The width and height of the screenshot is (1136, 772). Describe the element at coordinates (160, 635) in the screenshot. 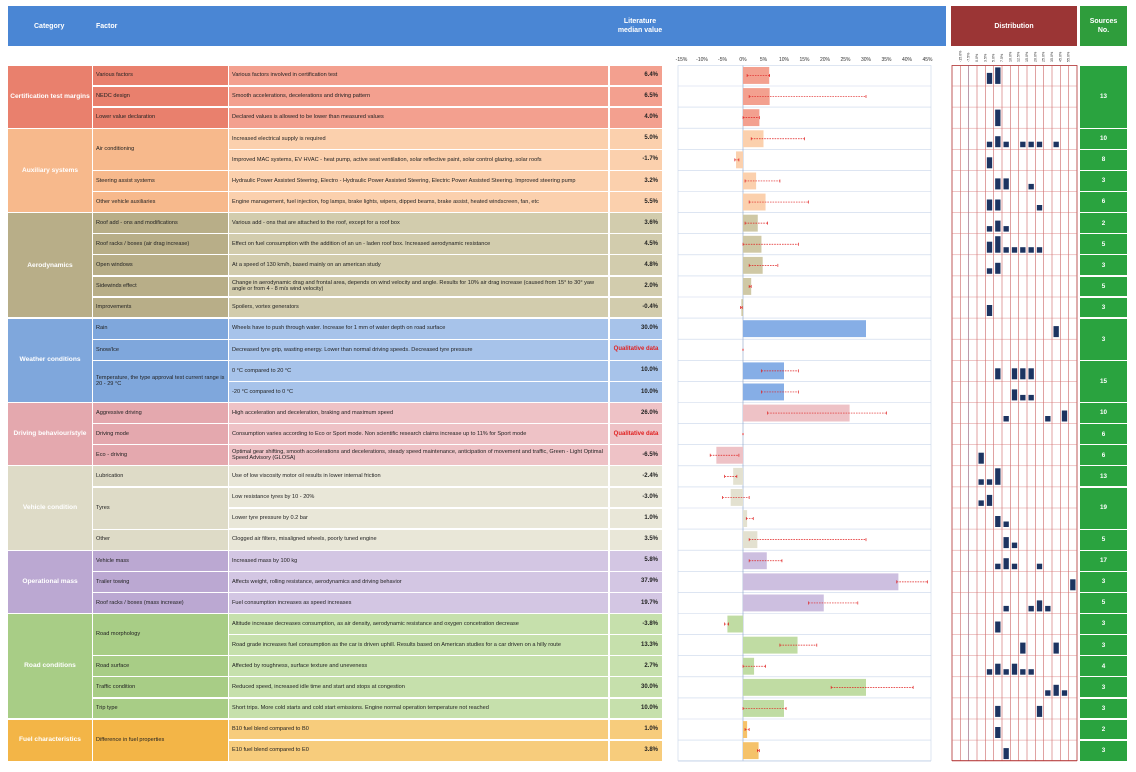

I see `factor-cell: Road morphology` at that location.